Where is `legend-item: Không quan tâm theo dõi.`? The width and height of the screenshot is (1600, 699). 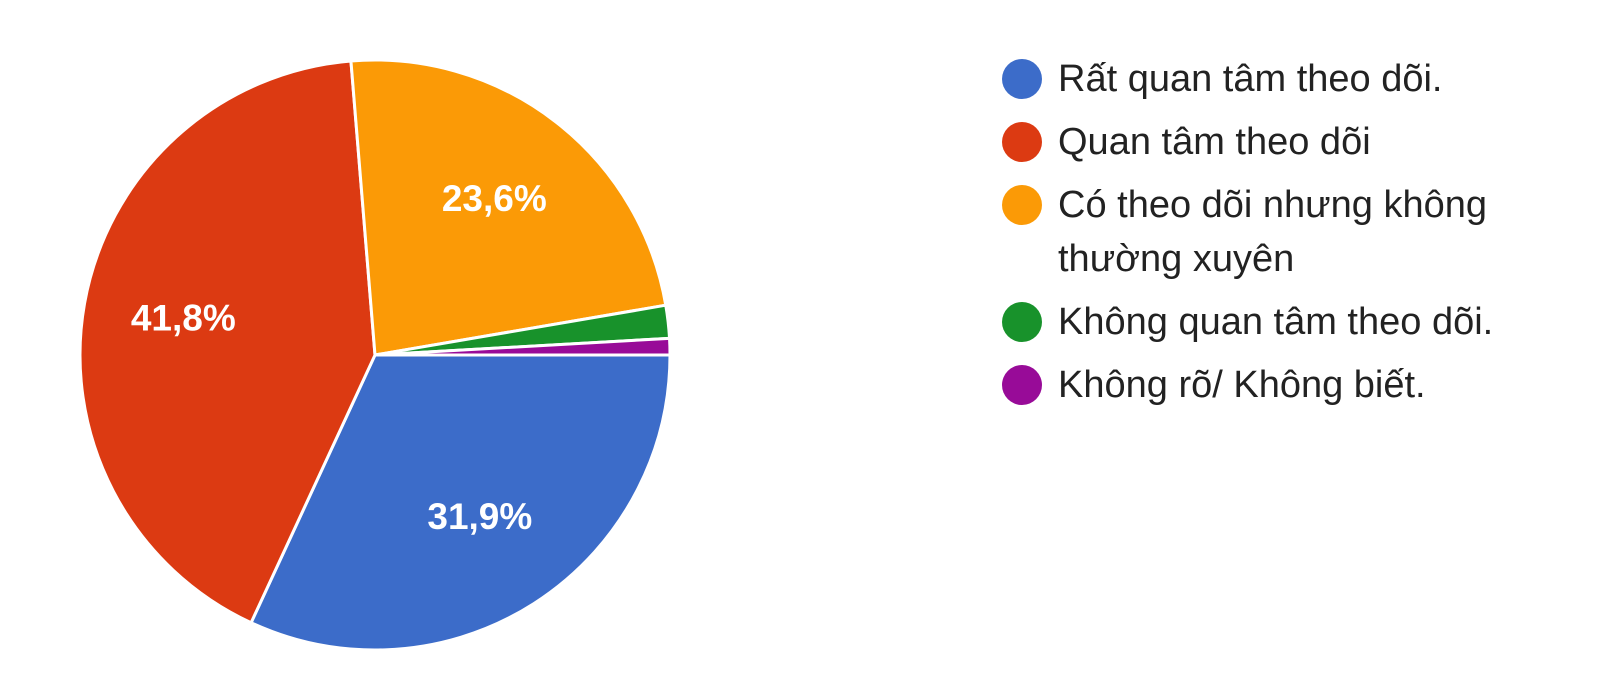
legend-item: Không quan tâm theo dõi. is located at coordinates (1280, 322).